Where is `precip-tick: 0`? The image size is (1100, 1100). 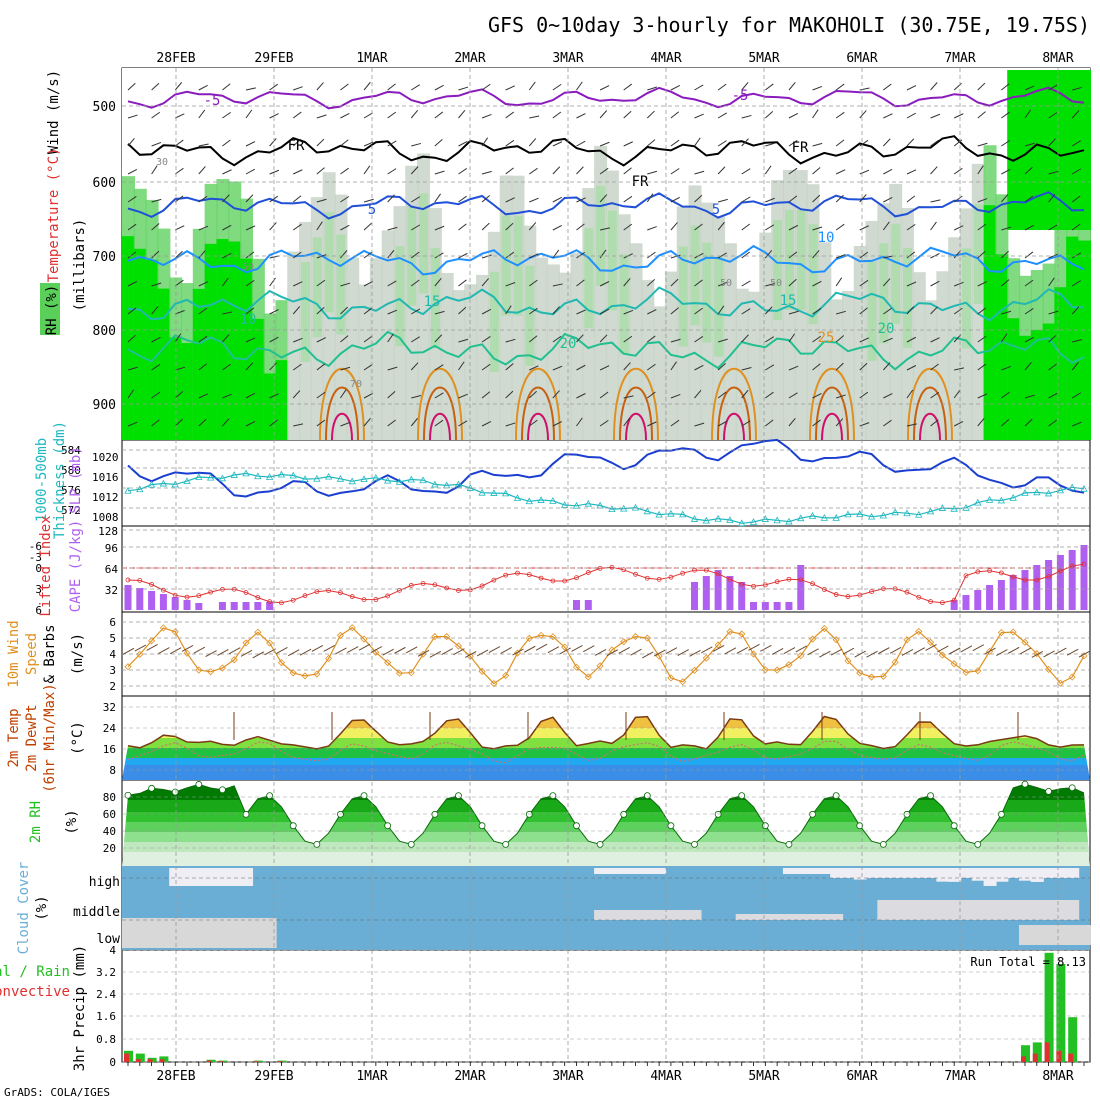
precip-tick: 0 is located at coordinates (112, 1062).